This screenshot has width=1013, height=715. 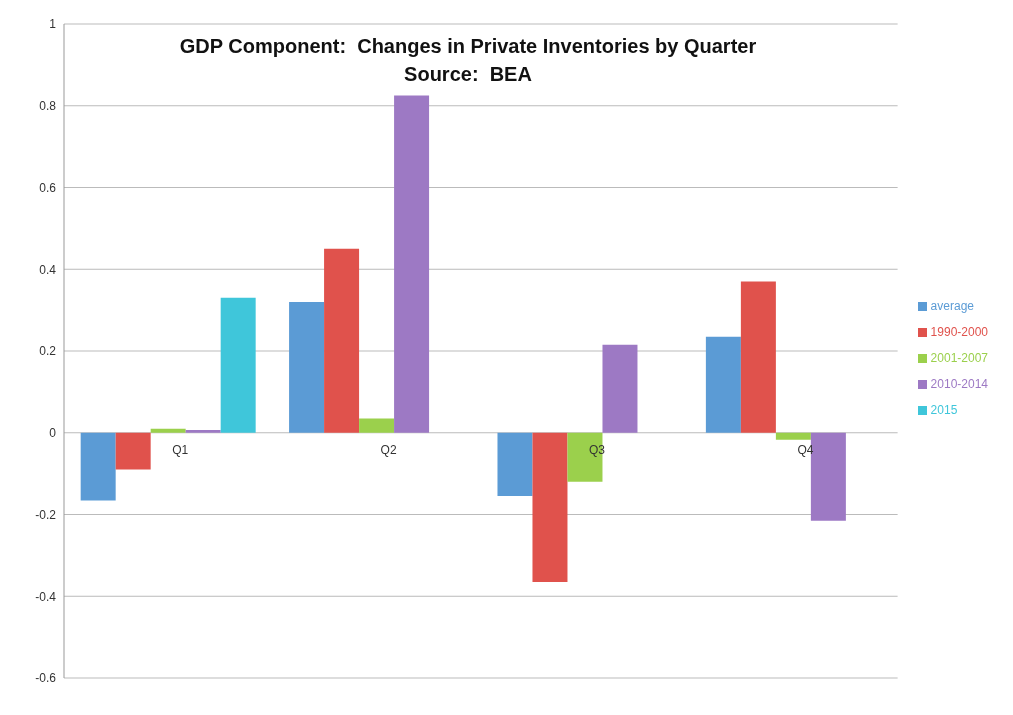 I want to click on y-tick-label: 0.8, so click(x=48, y=106).